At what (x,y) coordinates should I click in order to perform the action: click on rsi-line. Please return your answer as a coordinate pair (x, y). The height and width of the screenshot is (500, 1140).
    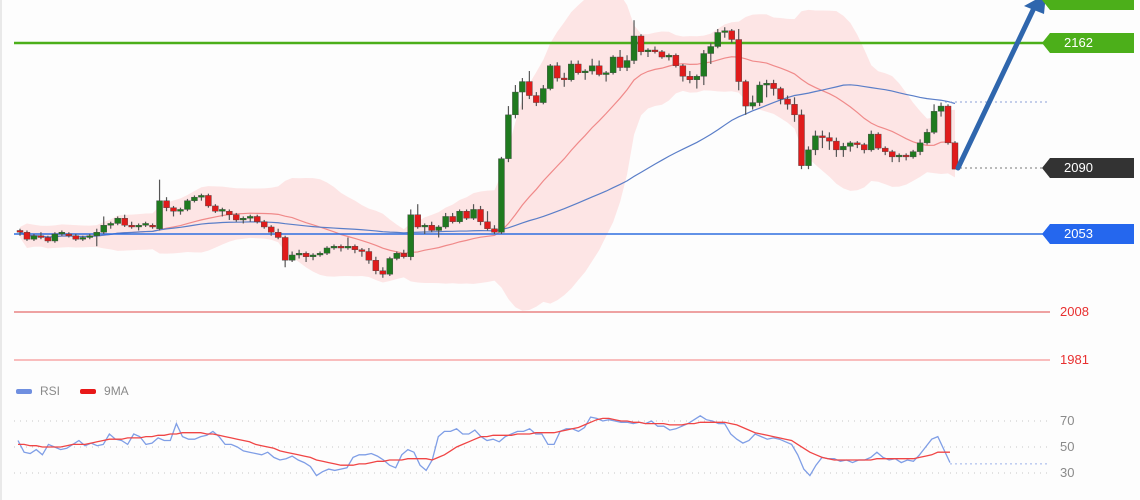
    Looking at the image, I should click on (484, 446).